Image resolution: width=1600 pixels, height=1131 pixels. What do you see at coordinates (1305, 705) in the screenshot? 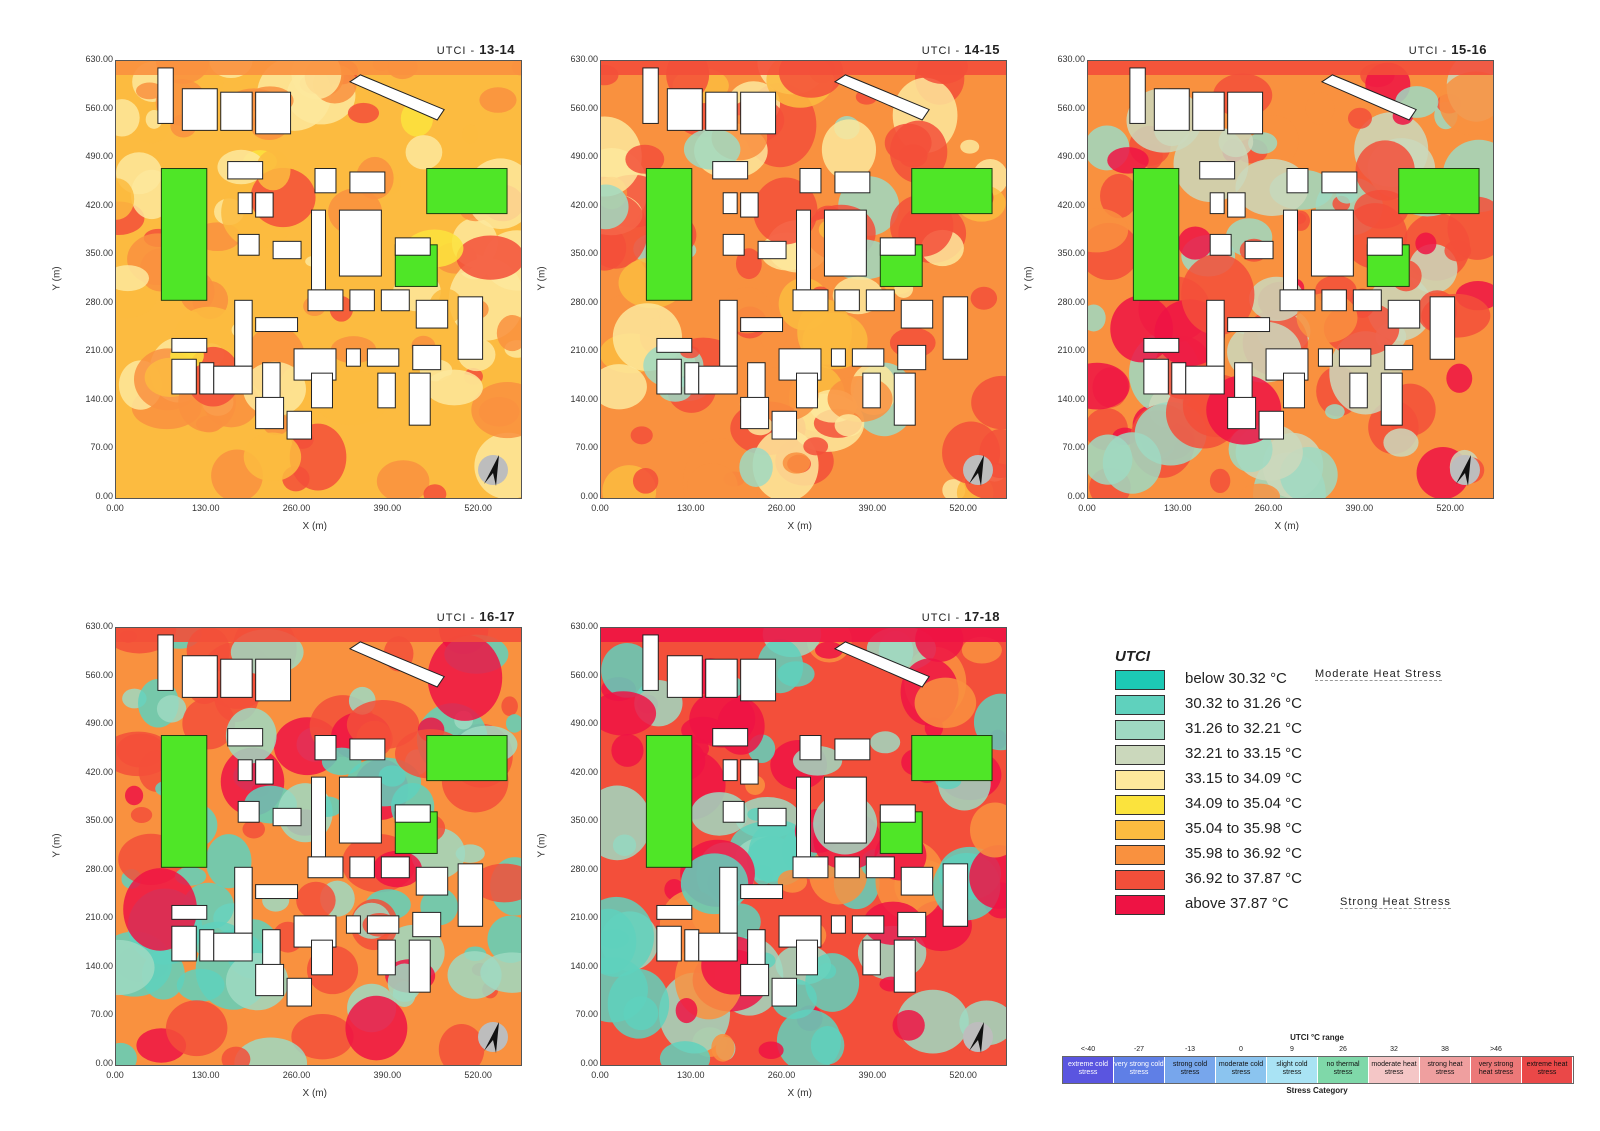
I see `legend-item: 30.32 to 31.26 °C` at bounding box center [1305, 705].